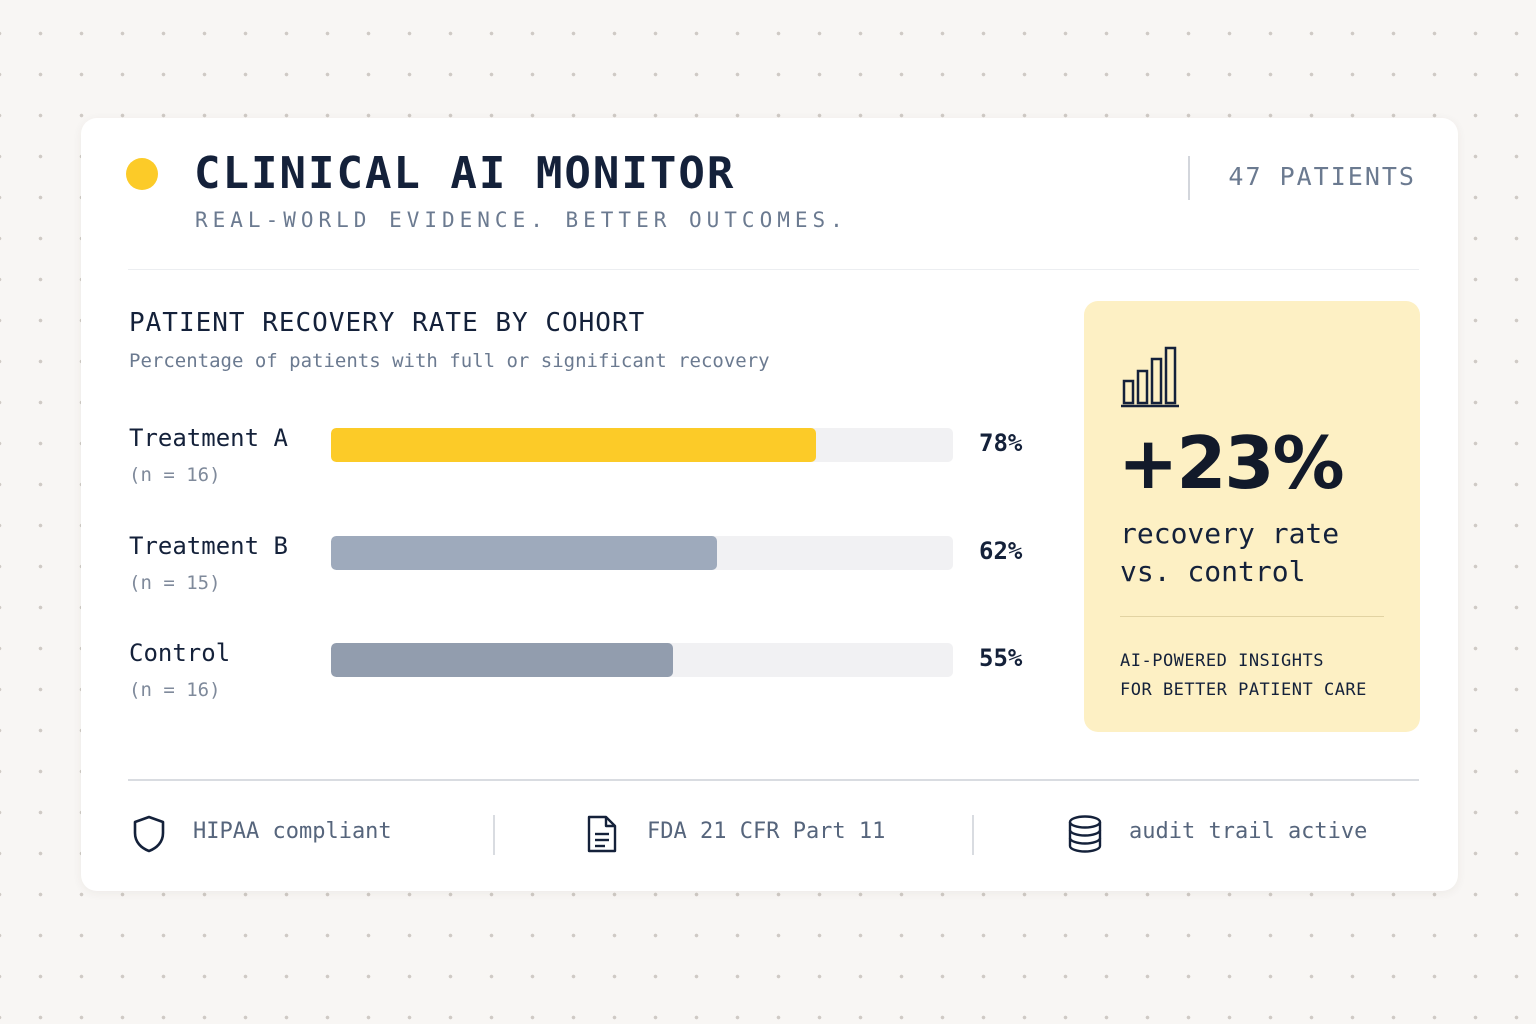 This screenshot has width=1536, height=1024. I want to click on cohort-sample-size: (n = 15), so click(175, 583).